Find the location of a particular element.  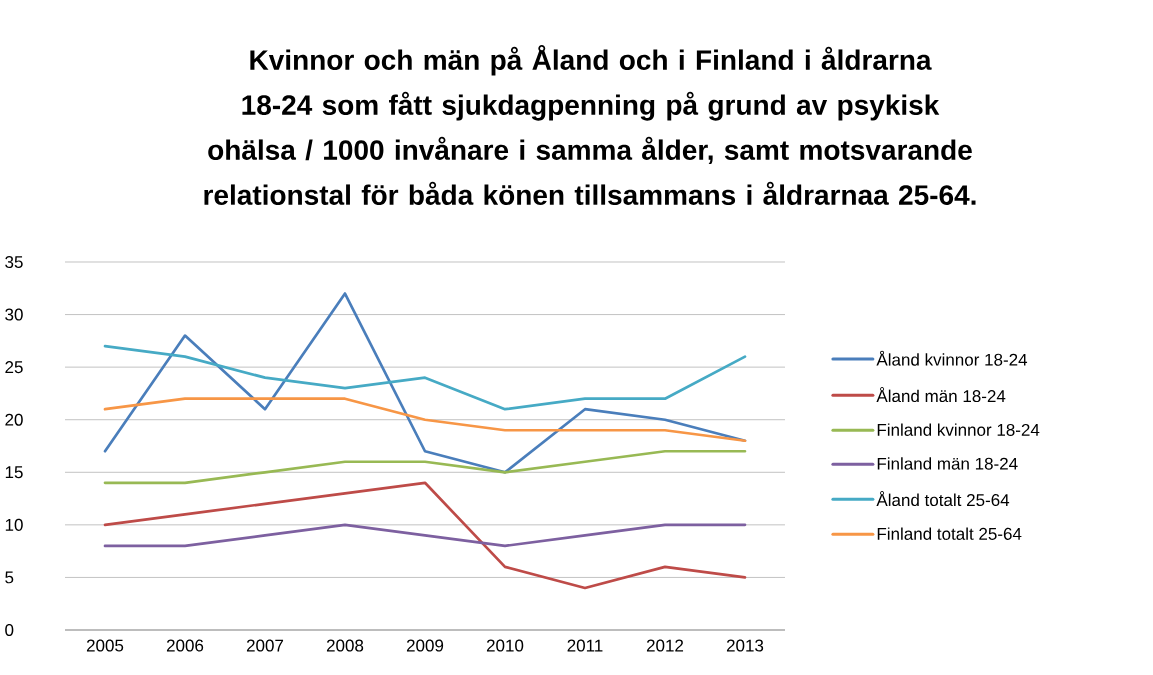

legend-label: Åland män 18-24 is located at coordinates (941, 395).